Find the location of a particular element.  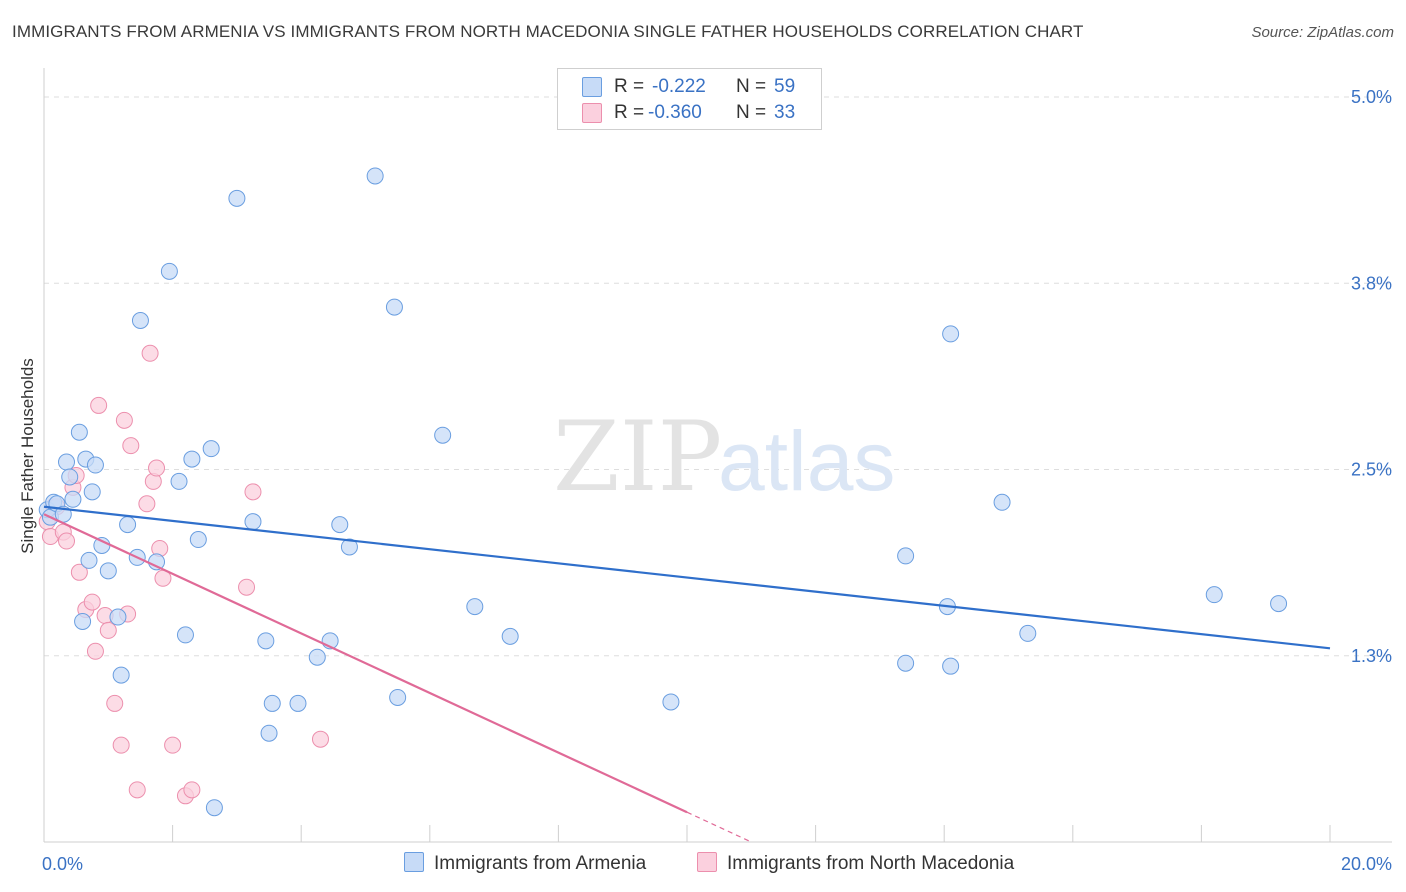

bottom-legend-armenia: Immigrants from Armenia is located at coordinates (525, 863).